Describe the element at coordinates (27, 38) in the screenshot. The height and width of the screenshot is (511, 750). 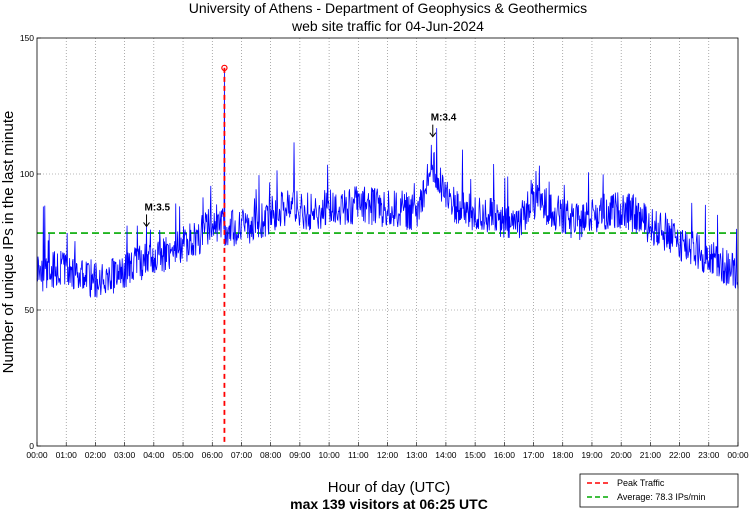
I see `y-tick-label: 150` at that location.